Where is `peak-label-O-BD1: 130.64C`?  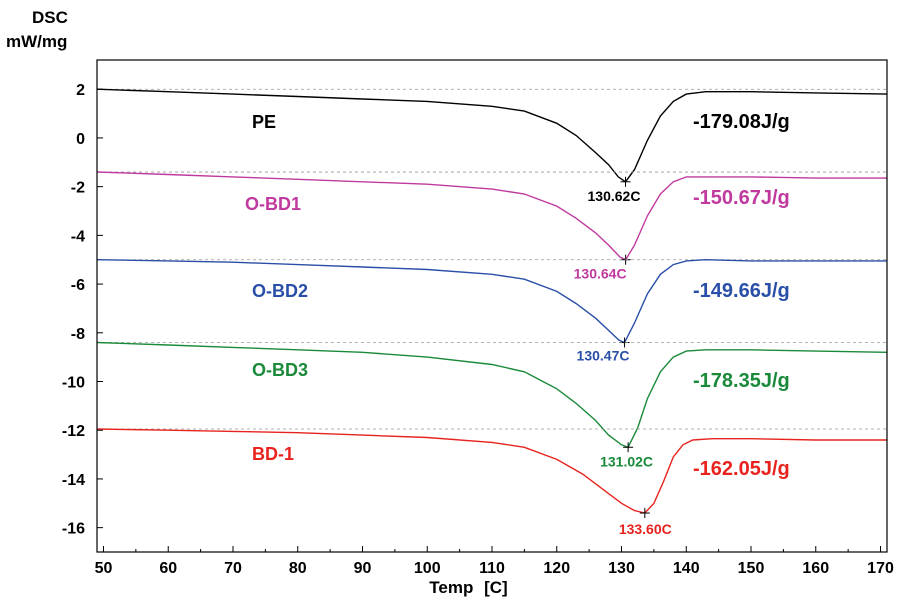
peak-label-O-BD1: 130.64C is located at coordinates (600, 274).